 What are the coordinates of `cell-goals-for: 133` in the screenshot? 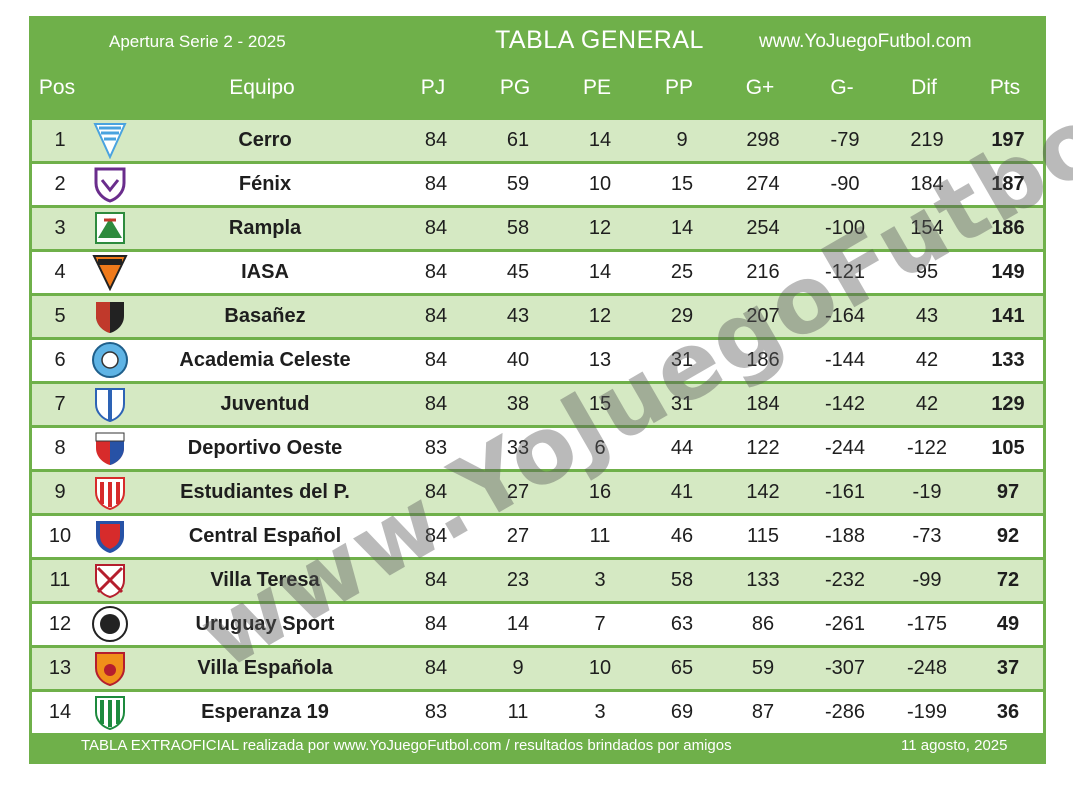 It's located at (763, 580).